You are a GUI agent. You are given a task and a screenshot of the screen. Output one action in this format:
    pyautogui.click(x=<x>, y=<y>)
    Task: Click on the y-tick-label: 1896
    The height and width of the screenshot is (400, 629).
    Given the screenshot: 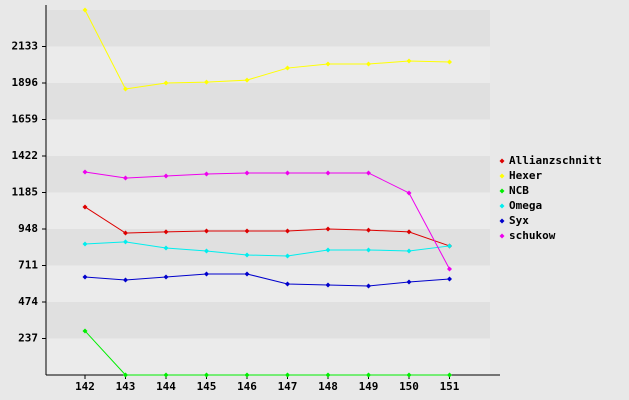 What is the action you would take?
    pyautogui.click(x=25, y=82)
    